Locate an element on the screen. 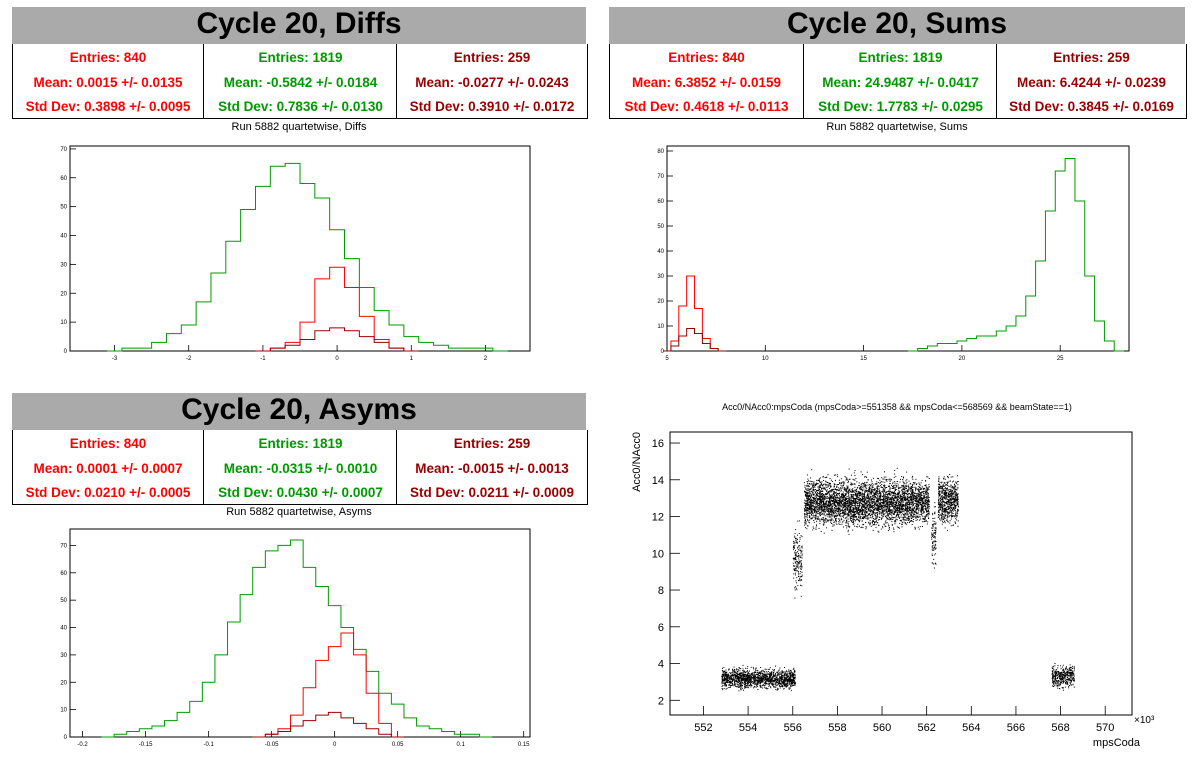 This screenshot has height=772, width=1196. y-tick-label: 40 is located at coordinates (63, 237).